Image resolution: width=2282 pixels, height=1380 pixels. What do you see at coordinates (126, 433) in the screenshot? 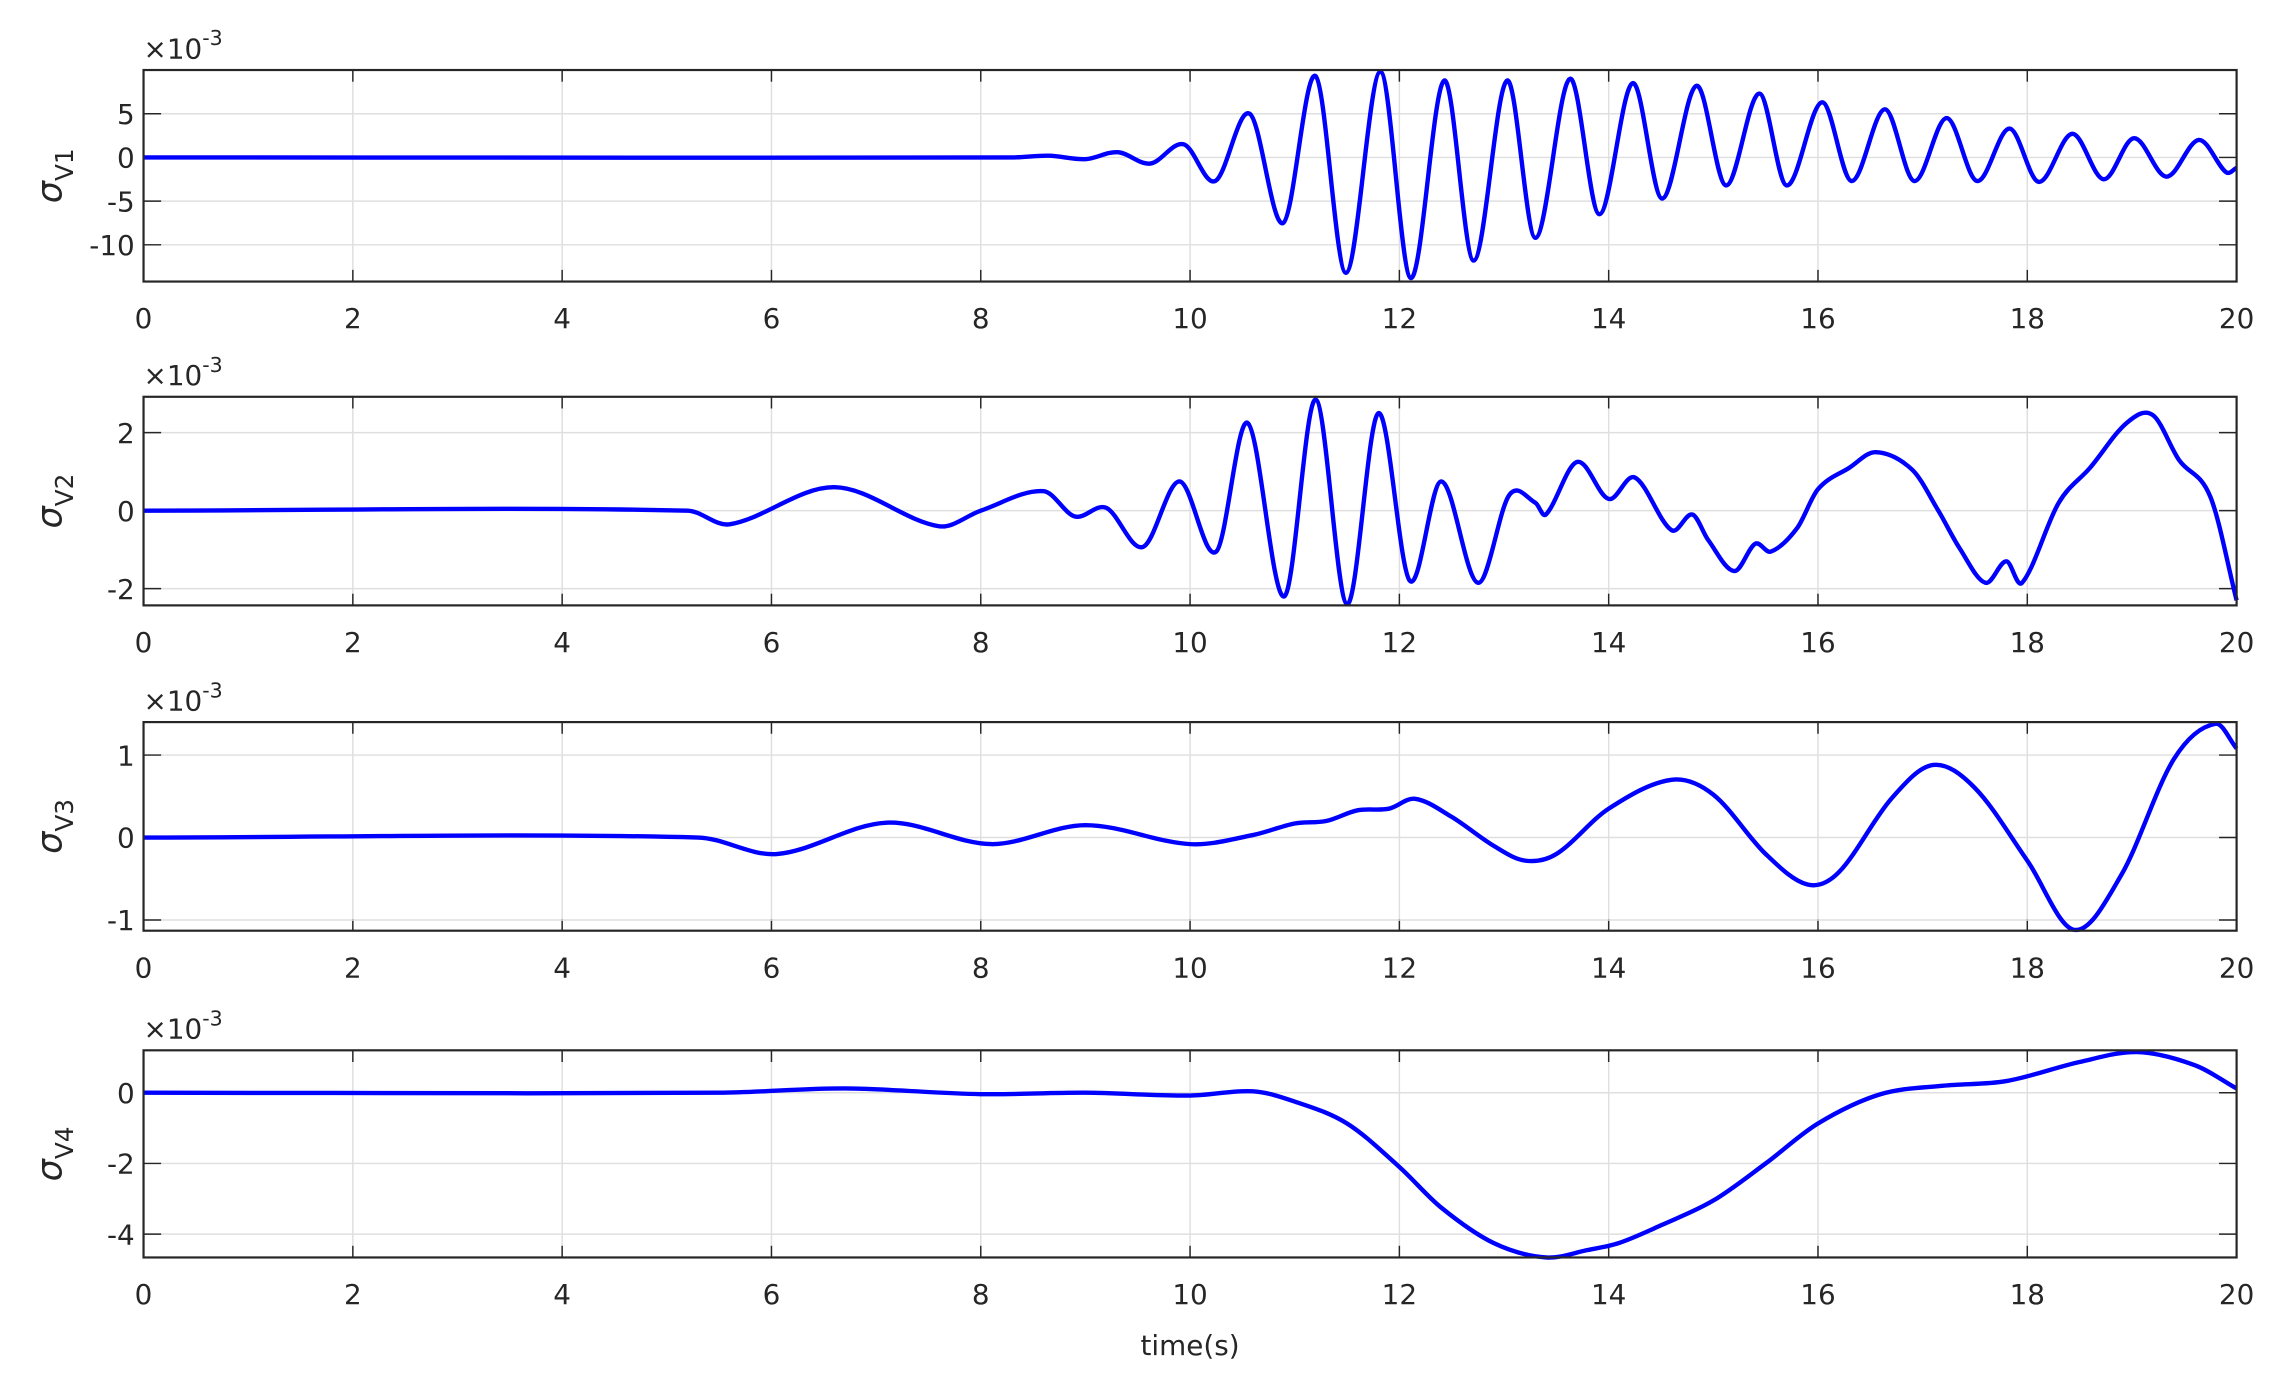
I see `y-tick-label: 2` at bounding box center [126, 433].